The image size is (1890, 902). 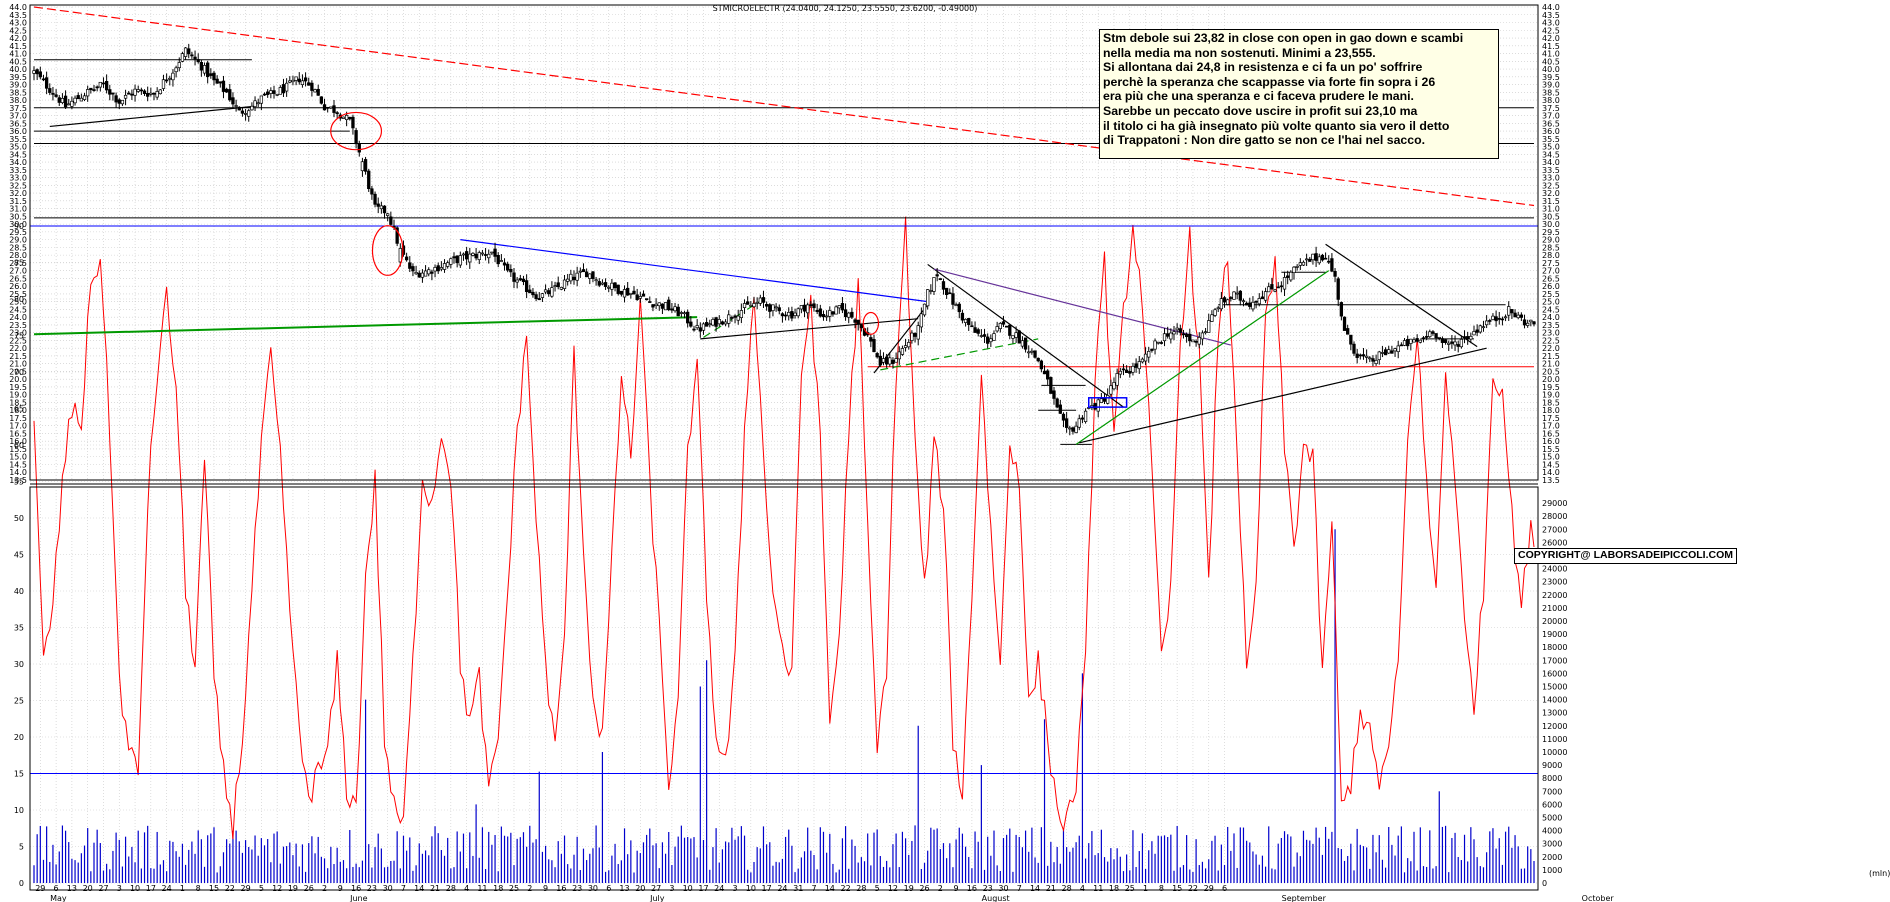 I want to click on trend-line, so click(x=152, y=116).